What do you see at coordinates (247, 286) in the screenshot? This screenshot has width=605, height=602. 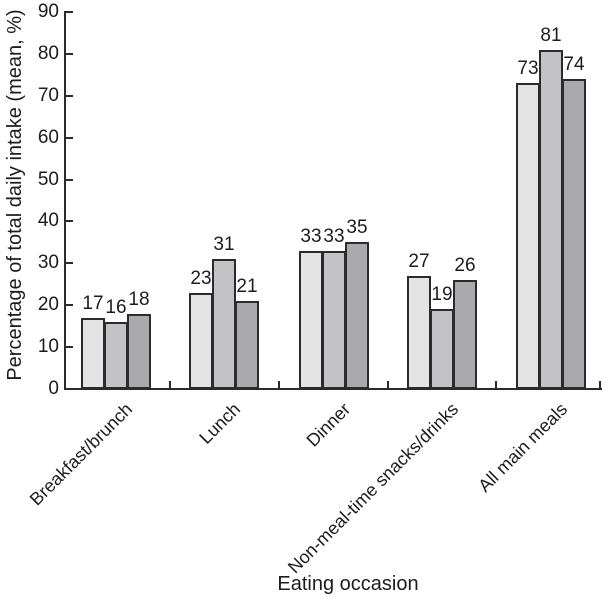 I see `bar-value-label: 21` at bounding box center [247, 286].